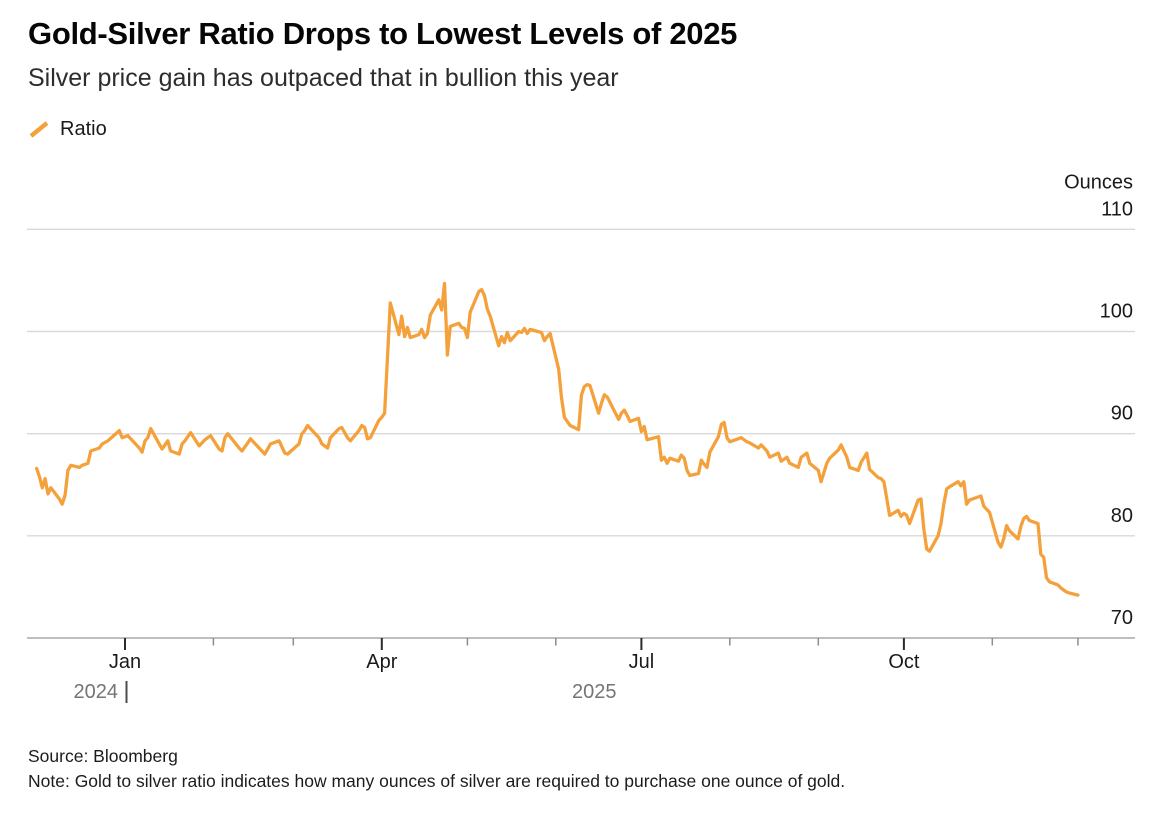 This screenshot has height=819, width=1173. Describe the element at coordinates (103, 756) in the screenshot. I see `source-text: Source: Bloomberg` at that location.